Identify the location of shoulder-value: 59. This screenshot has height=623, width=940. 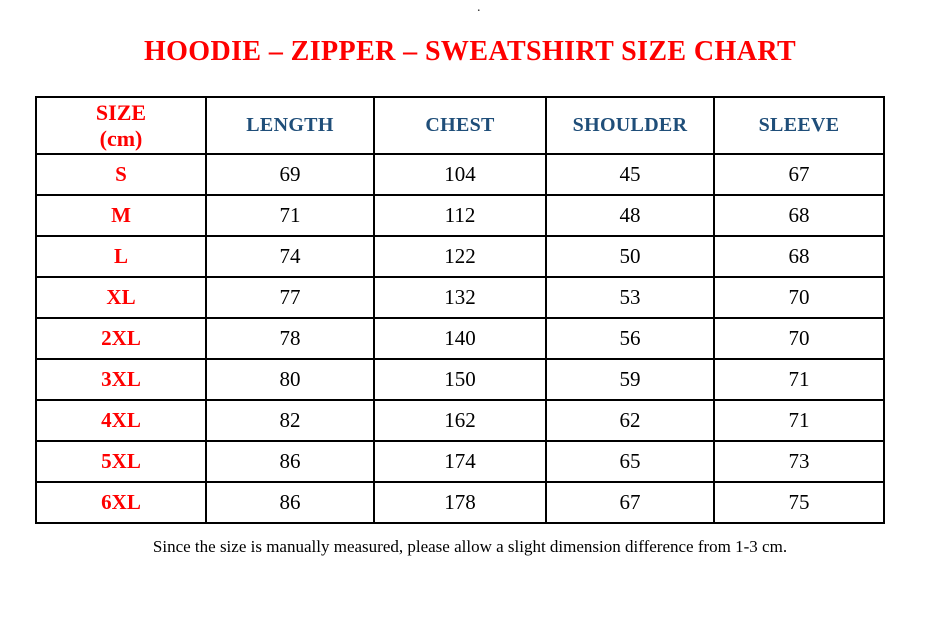
(630, 379).